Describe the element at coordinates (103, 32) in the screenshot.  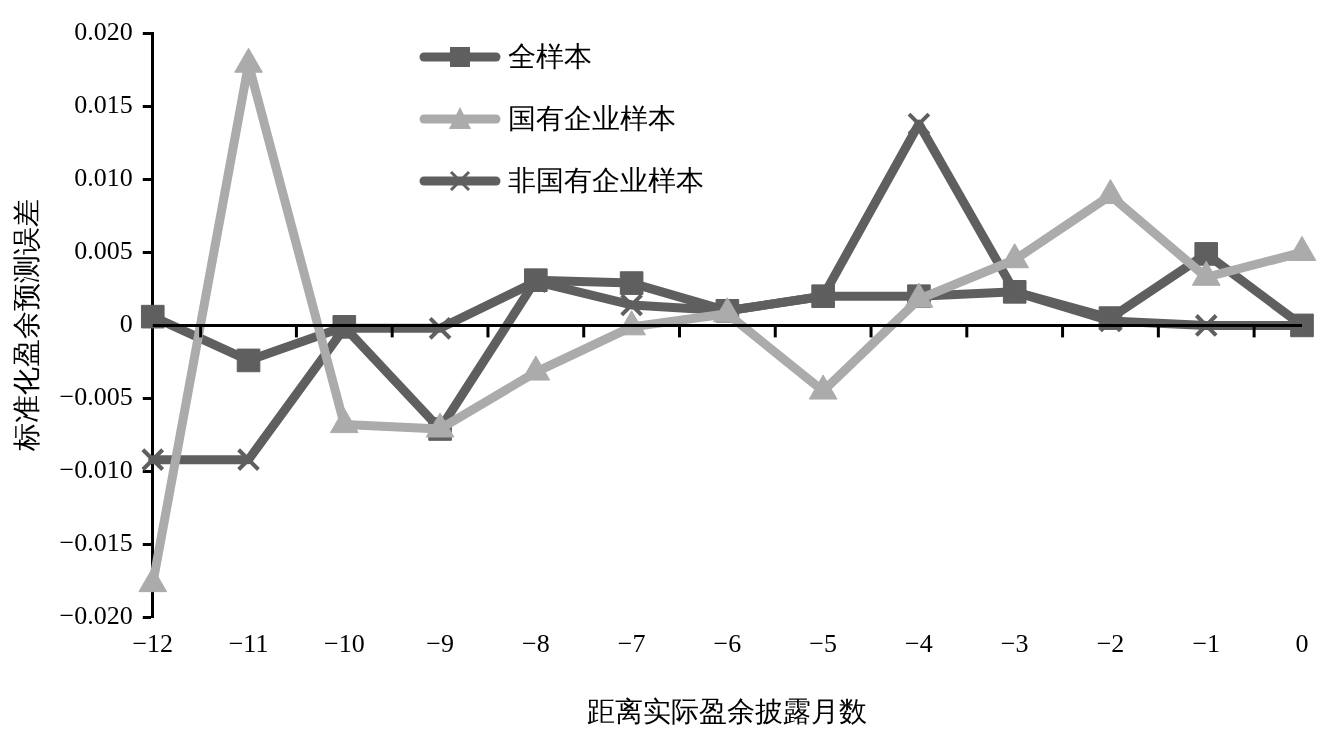
I see `y-tick-label: 0.020` at that location.